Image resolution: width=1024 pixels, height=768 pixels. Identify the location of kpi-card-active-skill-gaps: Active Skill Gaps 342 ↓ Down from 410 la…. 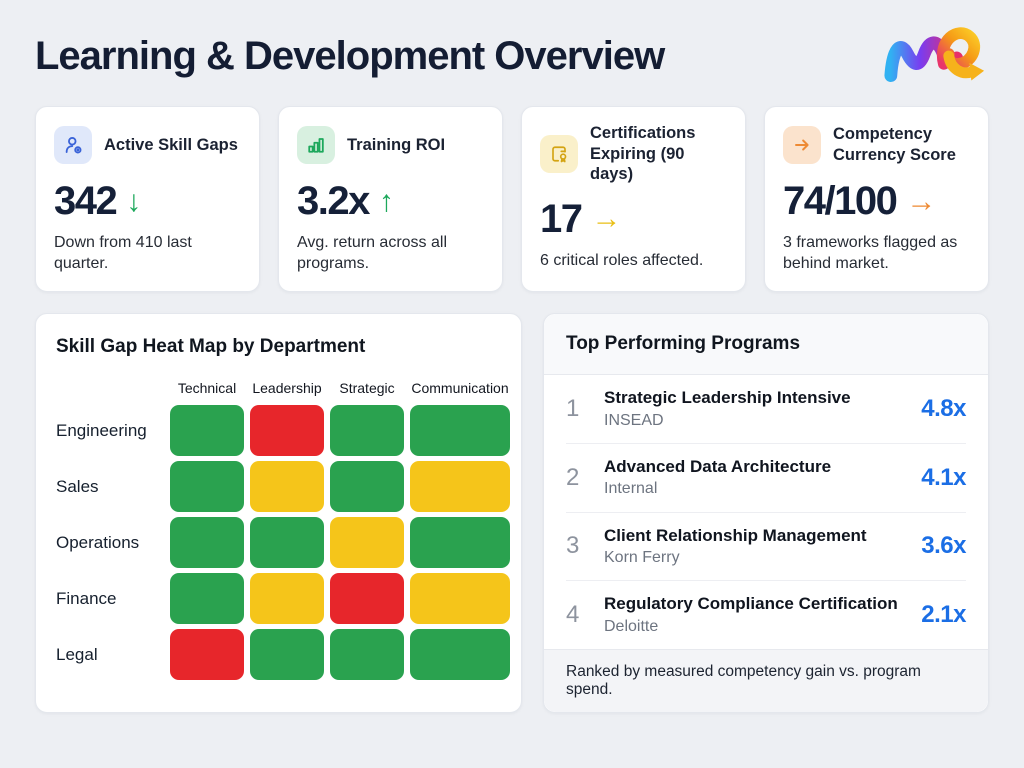
(147, 199).